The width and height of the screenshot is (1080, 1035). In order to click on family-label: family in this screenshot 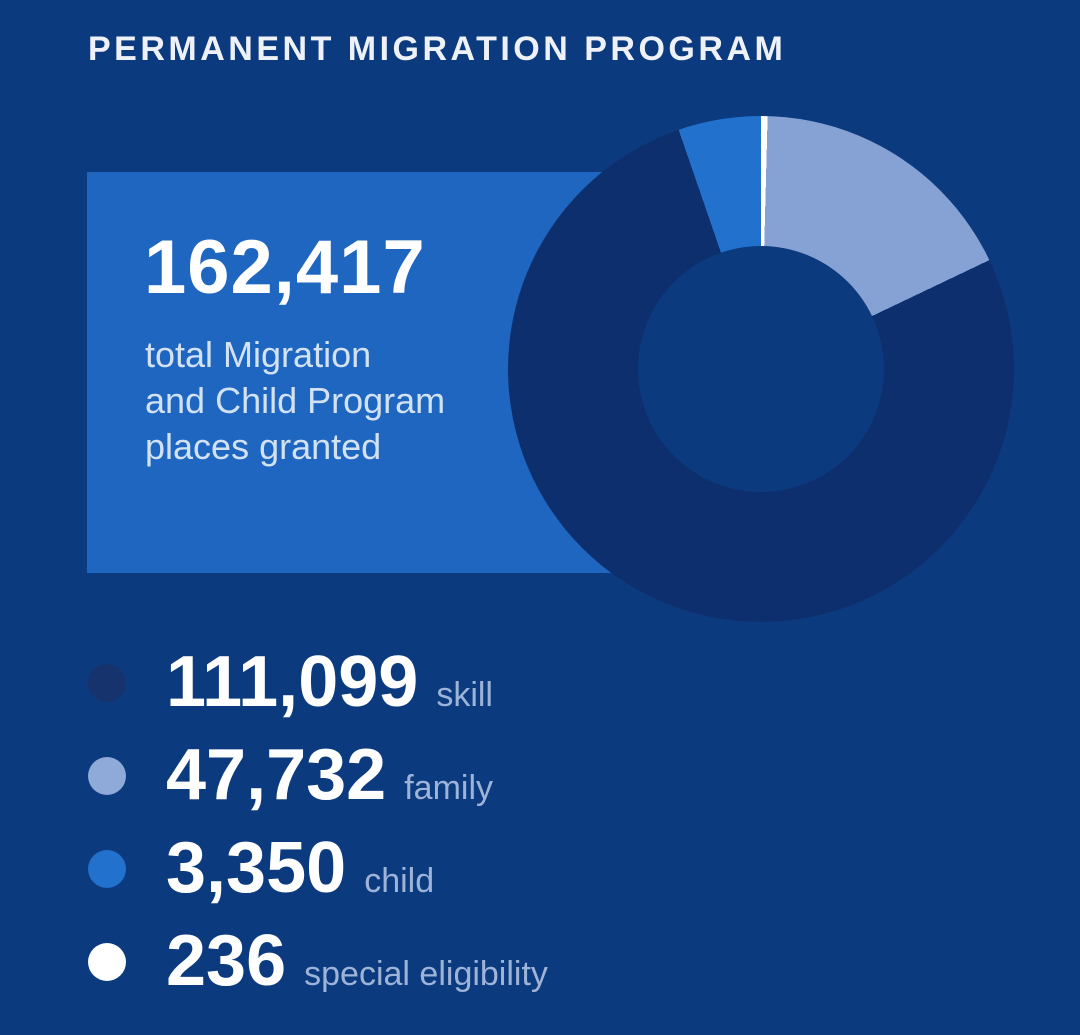, I will do `click(449, 788)`.